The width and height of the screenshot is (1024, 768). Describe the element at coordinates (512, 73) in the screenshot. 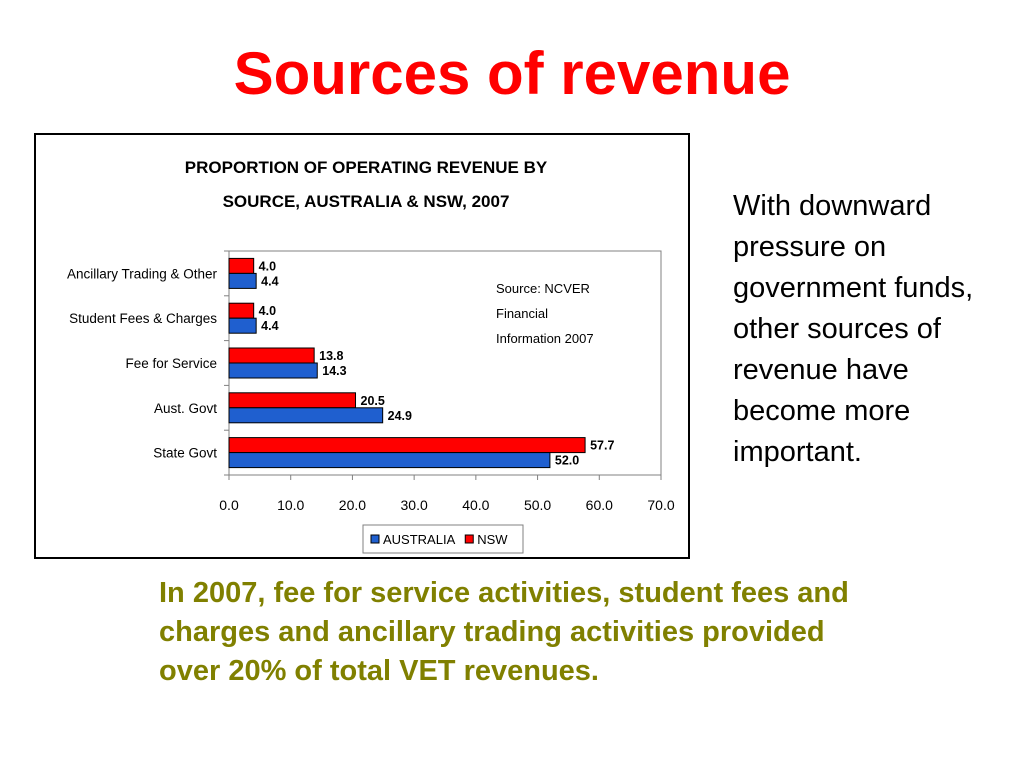

I see `slide-title: Sources of revenue` at that location.